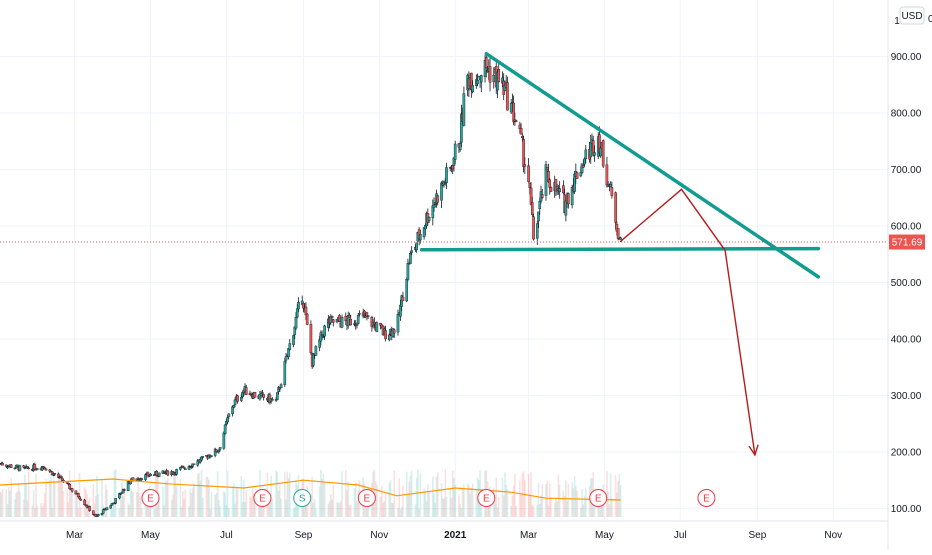 The width and height of the screenshot is (932, 555). I want to click on split-marker: S, so click(302, 498).